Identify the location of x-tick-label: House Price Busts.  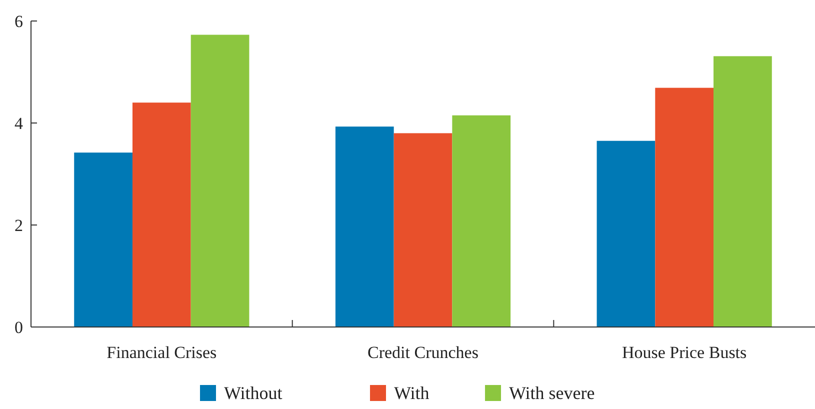
(684, 352).